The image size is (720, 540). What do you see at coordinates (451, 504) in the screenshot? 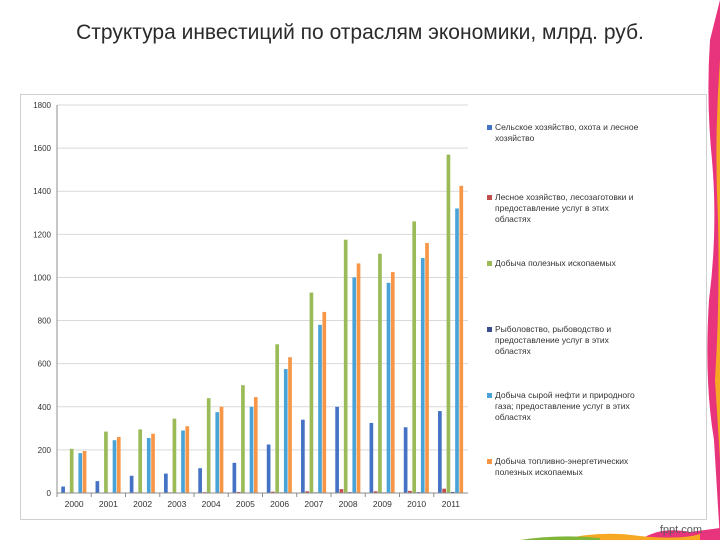
I see `x-tick-label: 2011` at bounding box center [451, 504].